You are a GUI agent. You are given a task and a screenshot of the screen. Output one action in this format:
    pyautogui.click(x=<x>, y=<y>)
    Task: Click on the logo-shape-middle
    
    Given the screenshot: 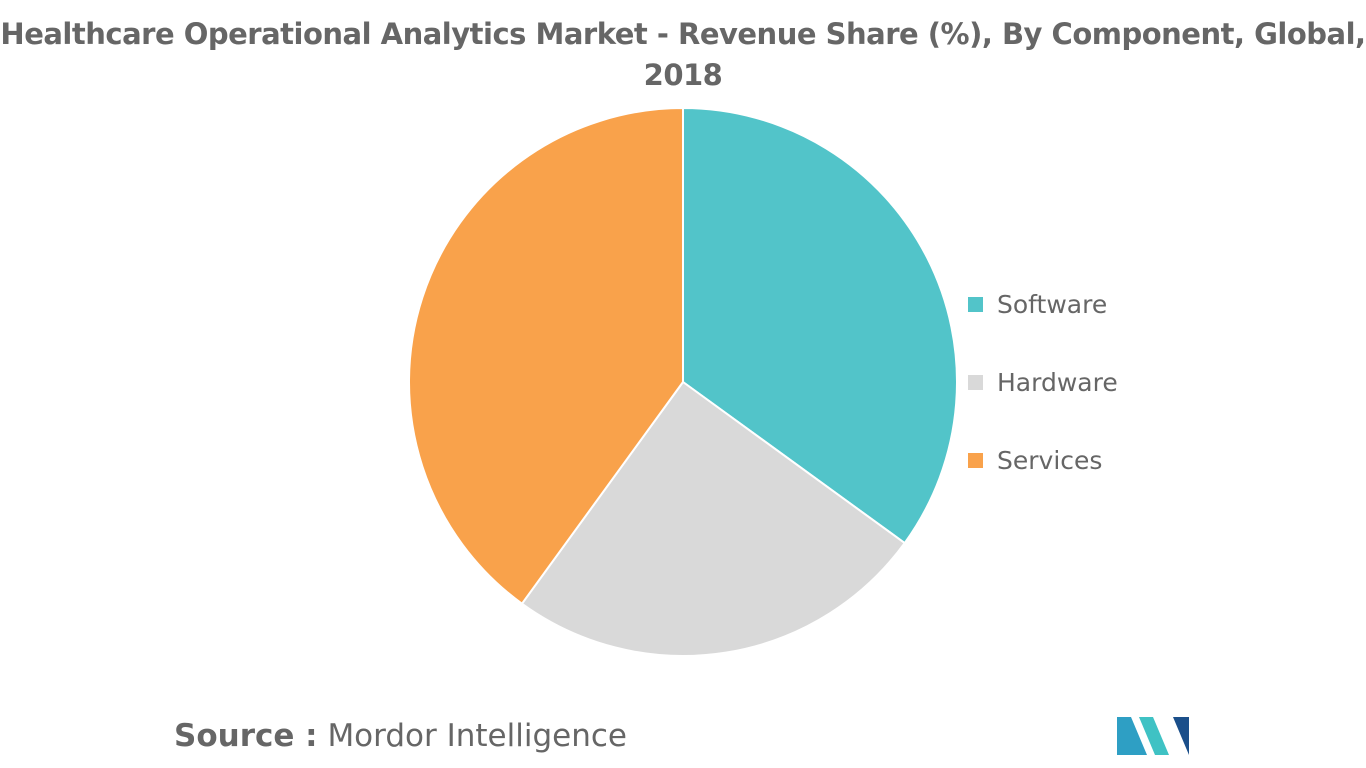 What is the action you would take?
    pyautogui.click(x=1154, y=736)
    